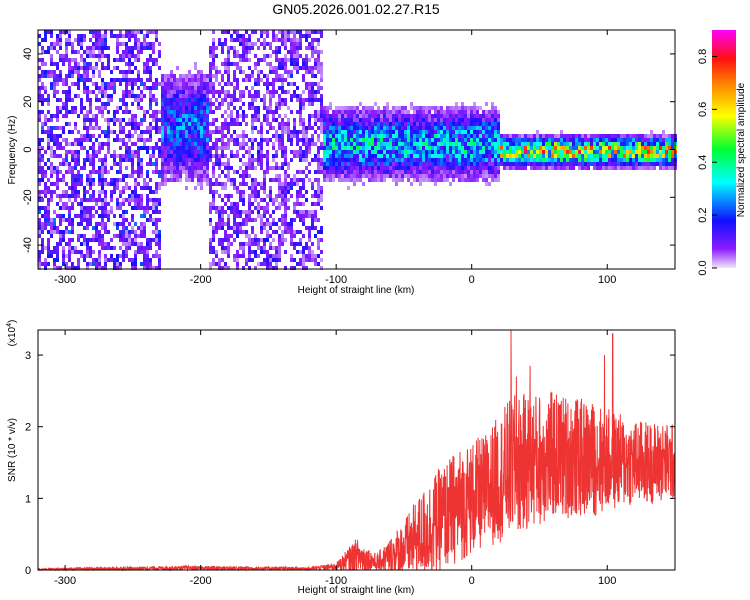  What do you see at coordinates (28, 102) in the screenshot?
I see `y-tick-label: 20` at bounding box center [28, 102].